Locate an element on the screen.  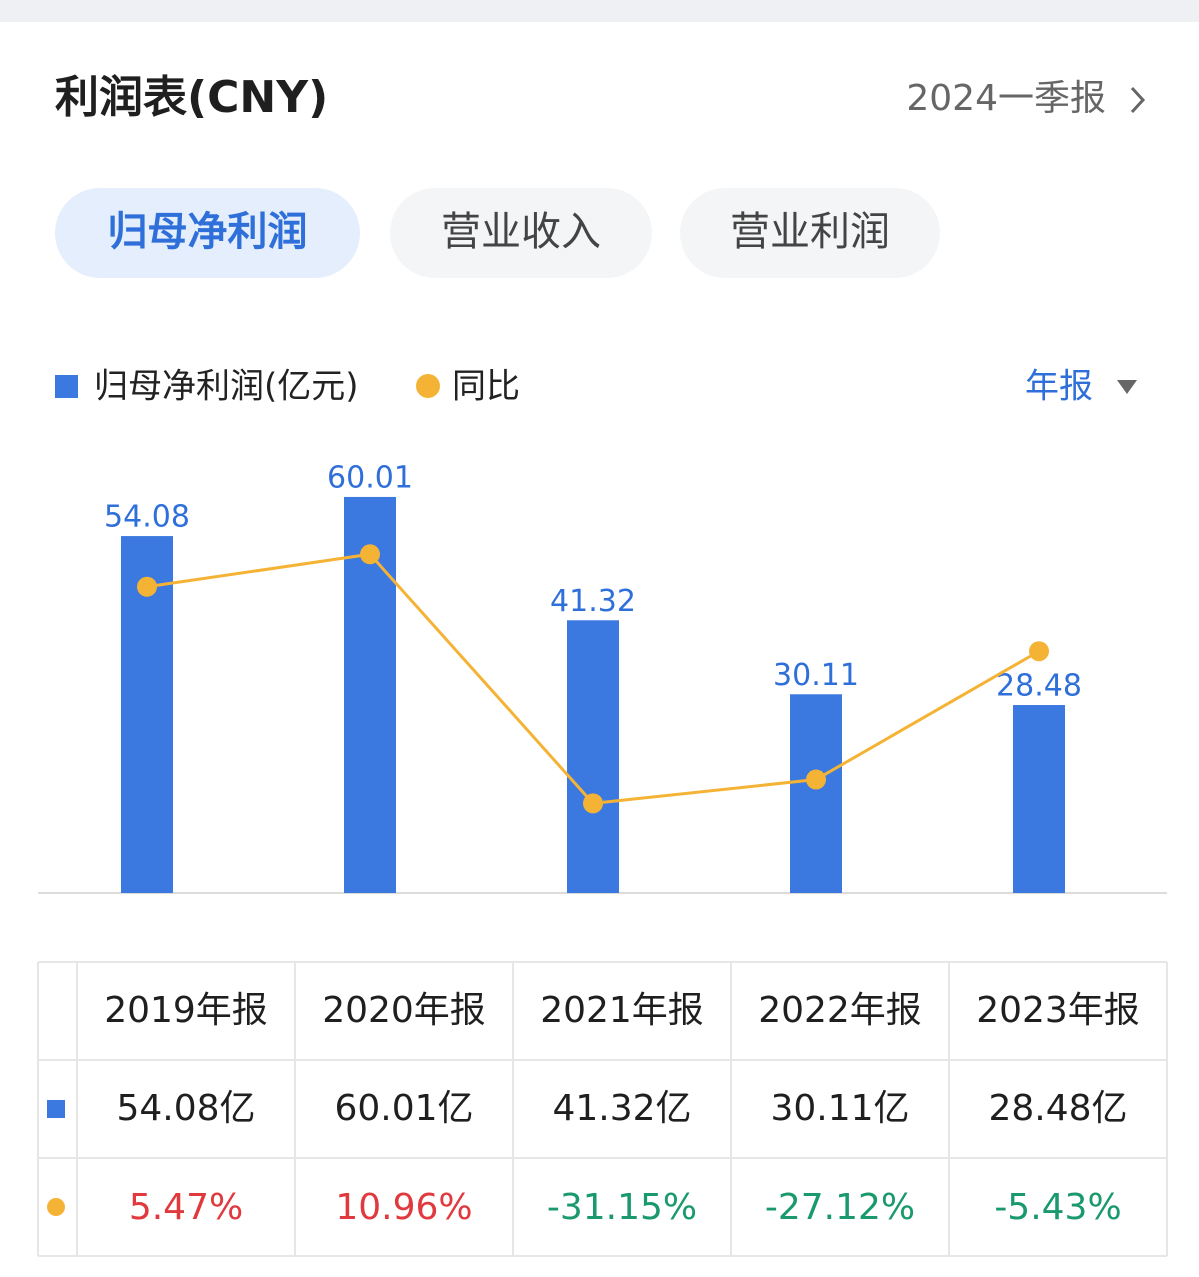
column-header: 2023年报 is located at coordinates (1058, 1010).